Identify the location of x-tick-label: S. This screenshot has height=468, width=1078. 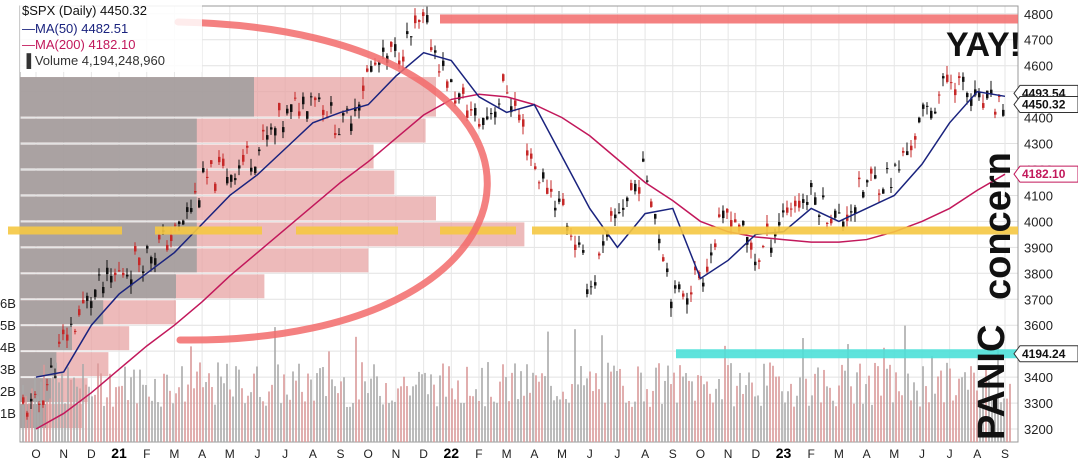
(341, 454).